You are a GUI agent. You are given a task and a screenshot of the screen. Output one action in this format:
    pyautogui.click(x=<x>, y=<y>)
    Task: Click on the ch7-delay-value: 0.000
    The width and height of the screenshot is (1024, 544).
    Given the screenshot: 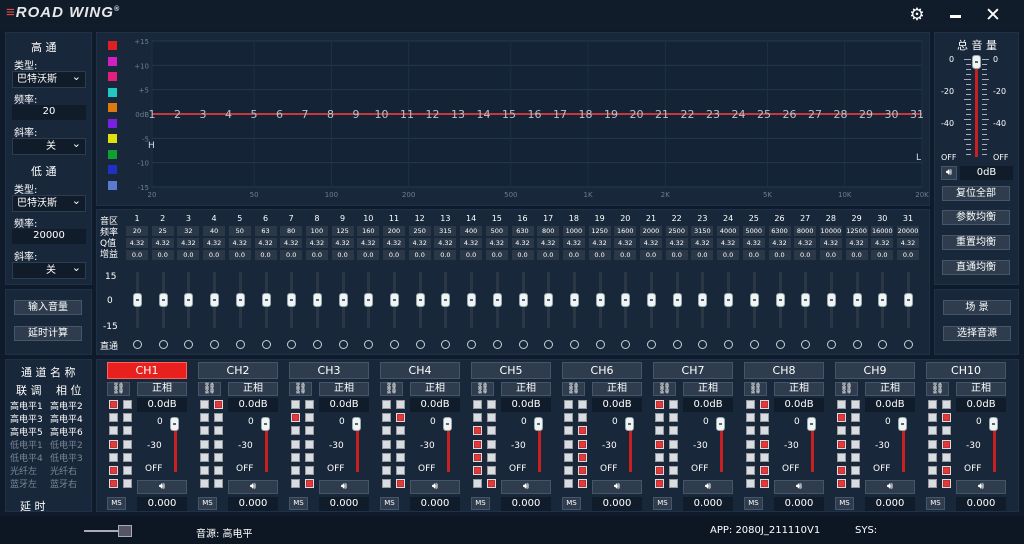 What is the action you would take?
    pyautogui.click(x=708, y=504)
    